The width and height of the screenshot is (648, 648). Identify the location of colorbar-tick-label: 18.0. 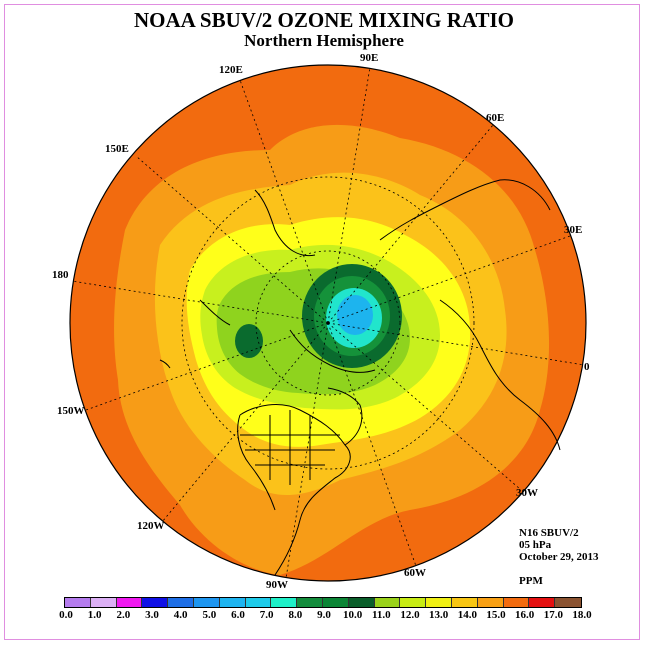
(582, 615).